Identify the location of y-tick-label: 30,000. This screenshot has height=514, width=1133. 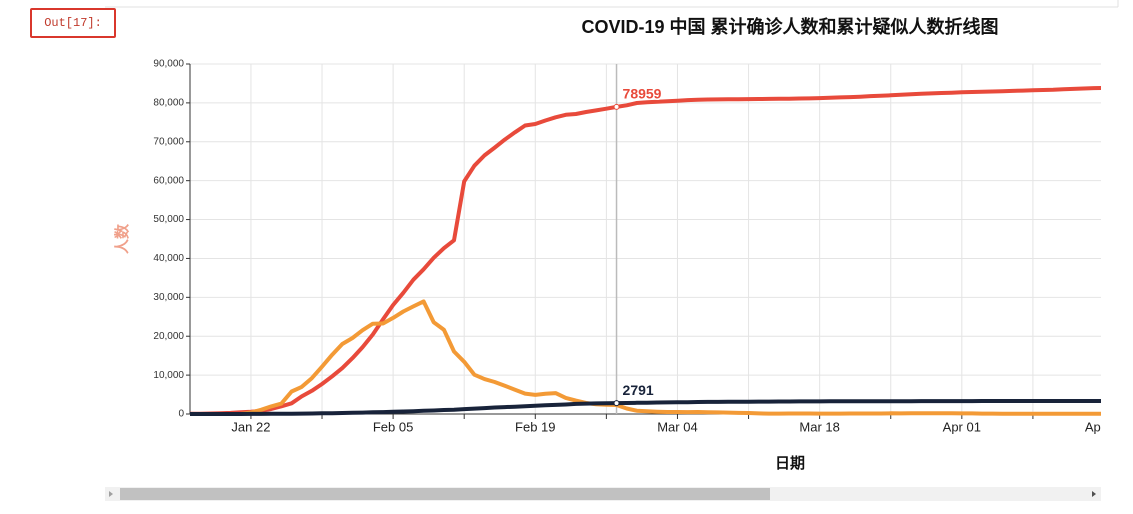
(168, 297).